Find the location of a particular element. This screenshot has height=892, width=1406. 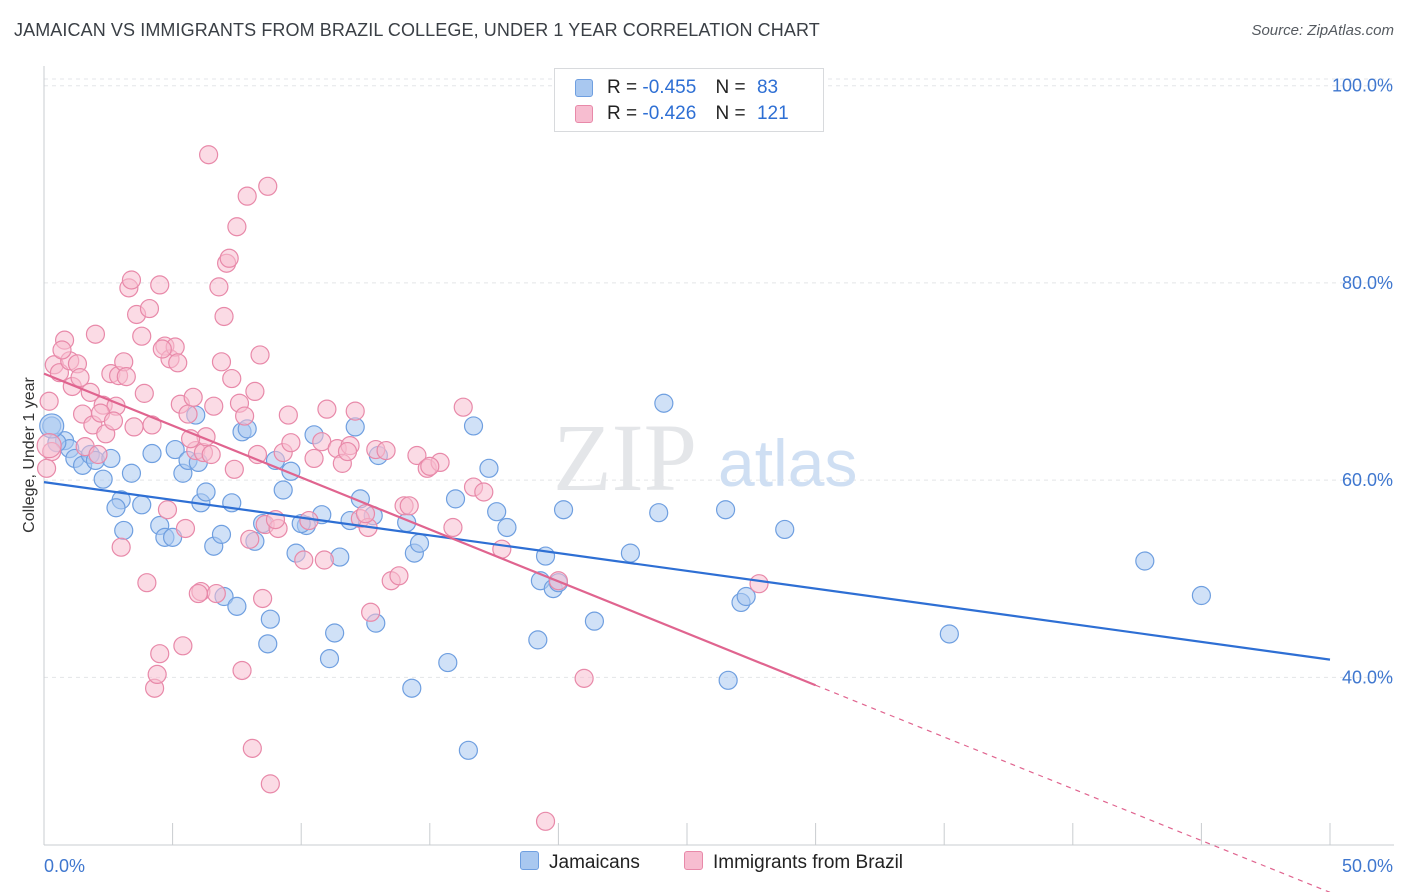

y-tick-label: 100.0% is located at coordinates (1362, 86).